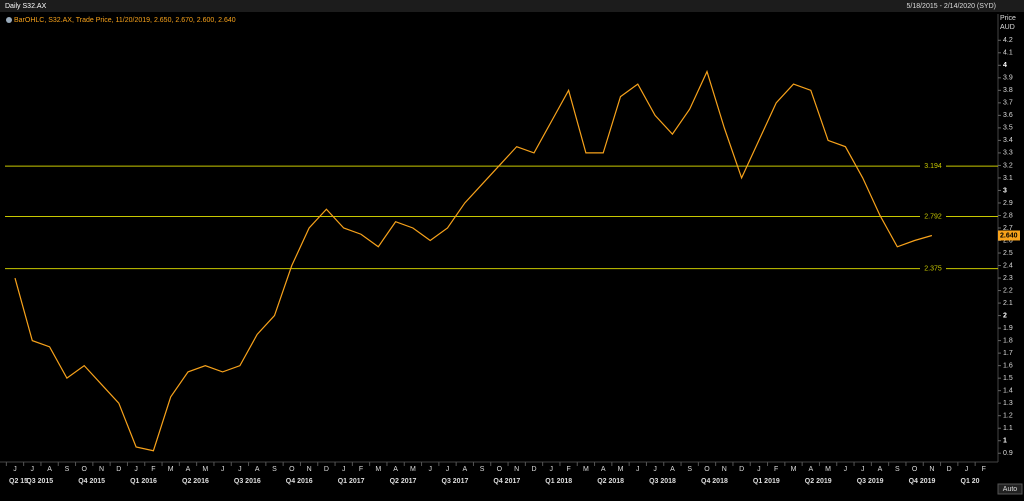 This screenshot has width=1024, height=501. What do you see at coordinates (39, 481) in the screenshot?
I see `quarter-label: Q3 2015` at bounding box center [39, 481].